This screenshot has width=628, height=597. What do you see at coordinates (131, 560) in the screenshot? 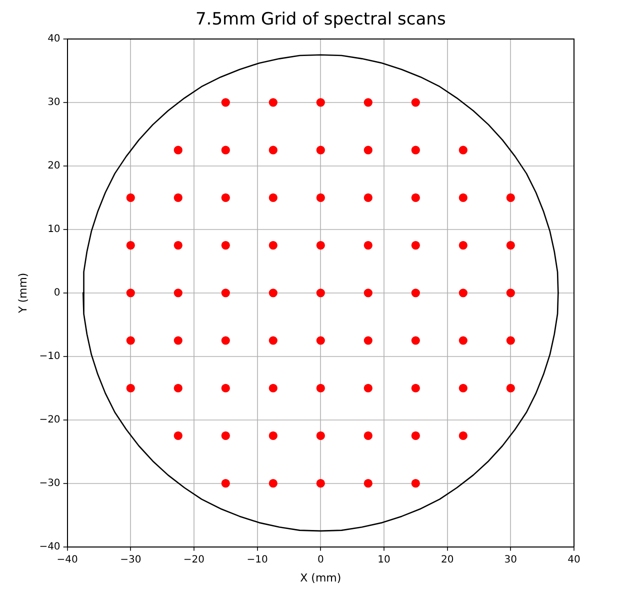
I see `x-tick-label: −30` at bounding box center [131, 560].